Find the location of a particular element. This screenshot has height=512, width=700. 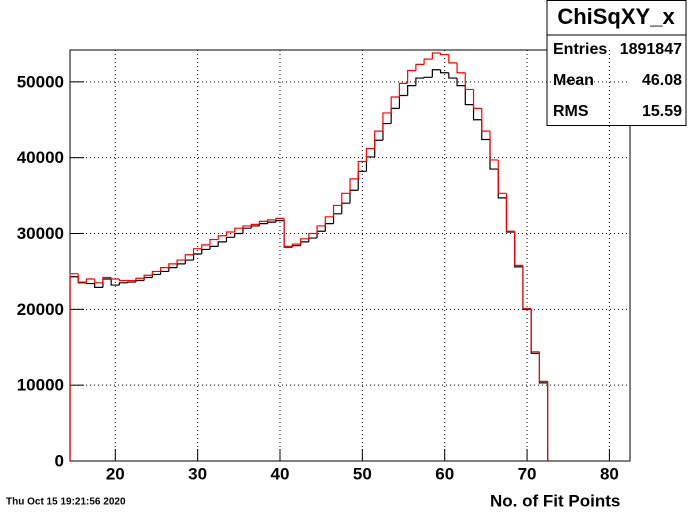

stats-box: ChiSqXY_x is located at coordinates (616, 63).